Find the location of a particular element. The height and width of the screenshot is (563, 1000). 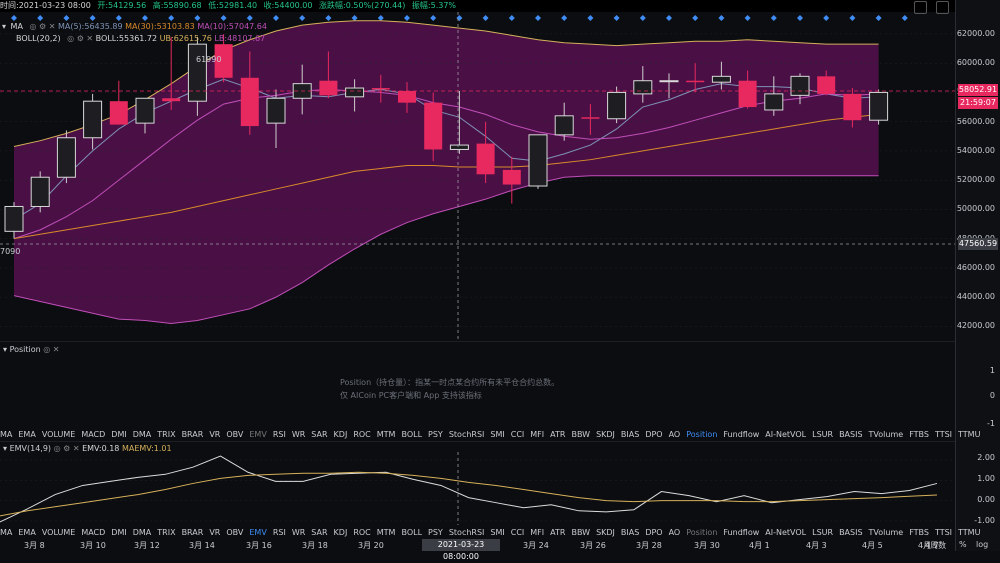

time-tick: 4周数 is located at coordinates (936, 545).